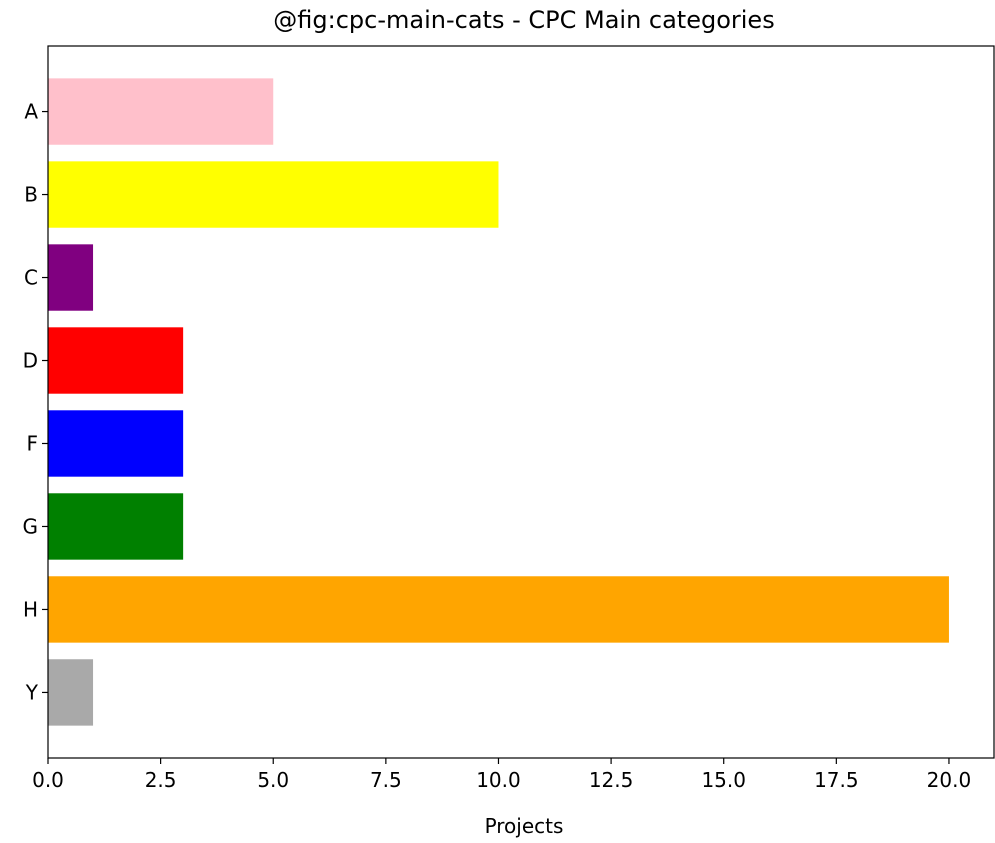 This screenshot has width=995, height=843. I want to click on x-tick-label: 20.0, so click(949, 780).